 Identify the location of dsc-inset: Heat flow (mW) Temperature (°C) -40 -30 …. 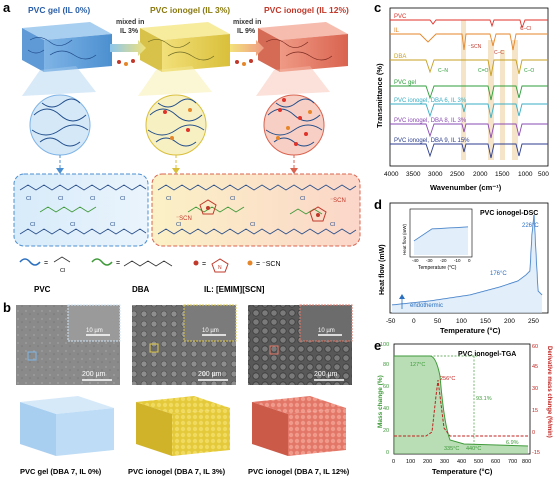
(437, 239).